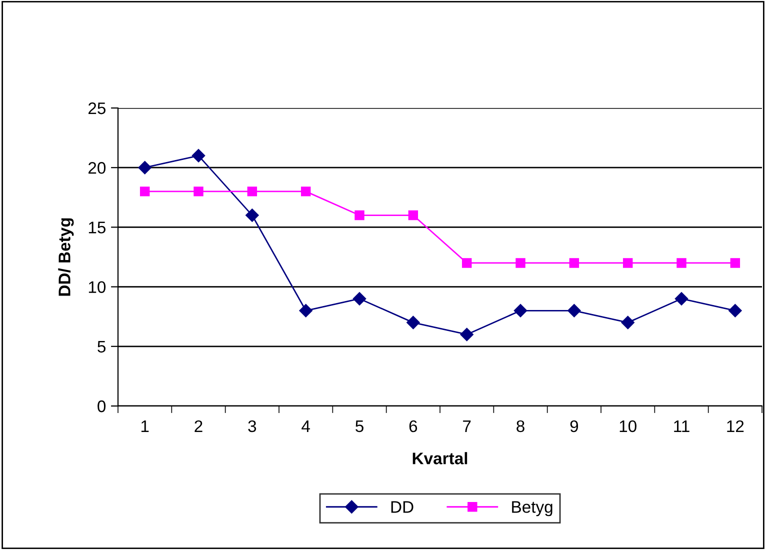 This screenshot has width=766, height=550. I want to click on x-tick-label: 6, so click(413, 426).